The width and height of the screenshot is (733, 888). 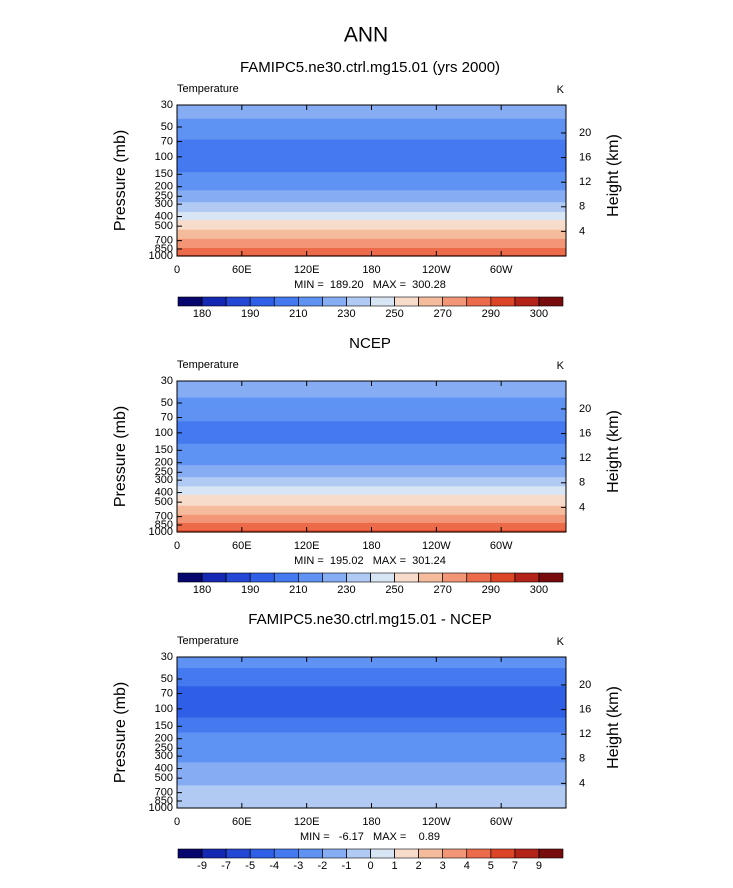 What do you see at coordinates (164, 739) in the screenshot?
I see `y-tick-label: 200` at bounding box center [164, 739].